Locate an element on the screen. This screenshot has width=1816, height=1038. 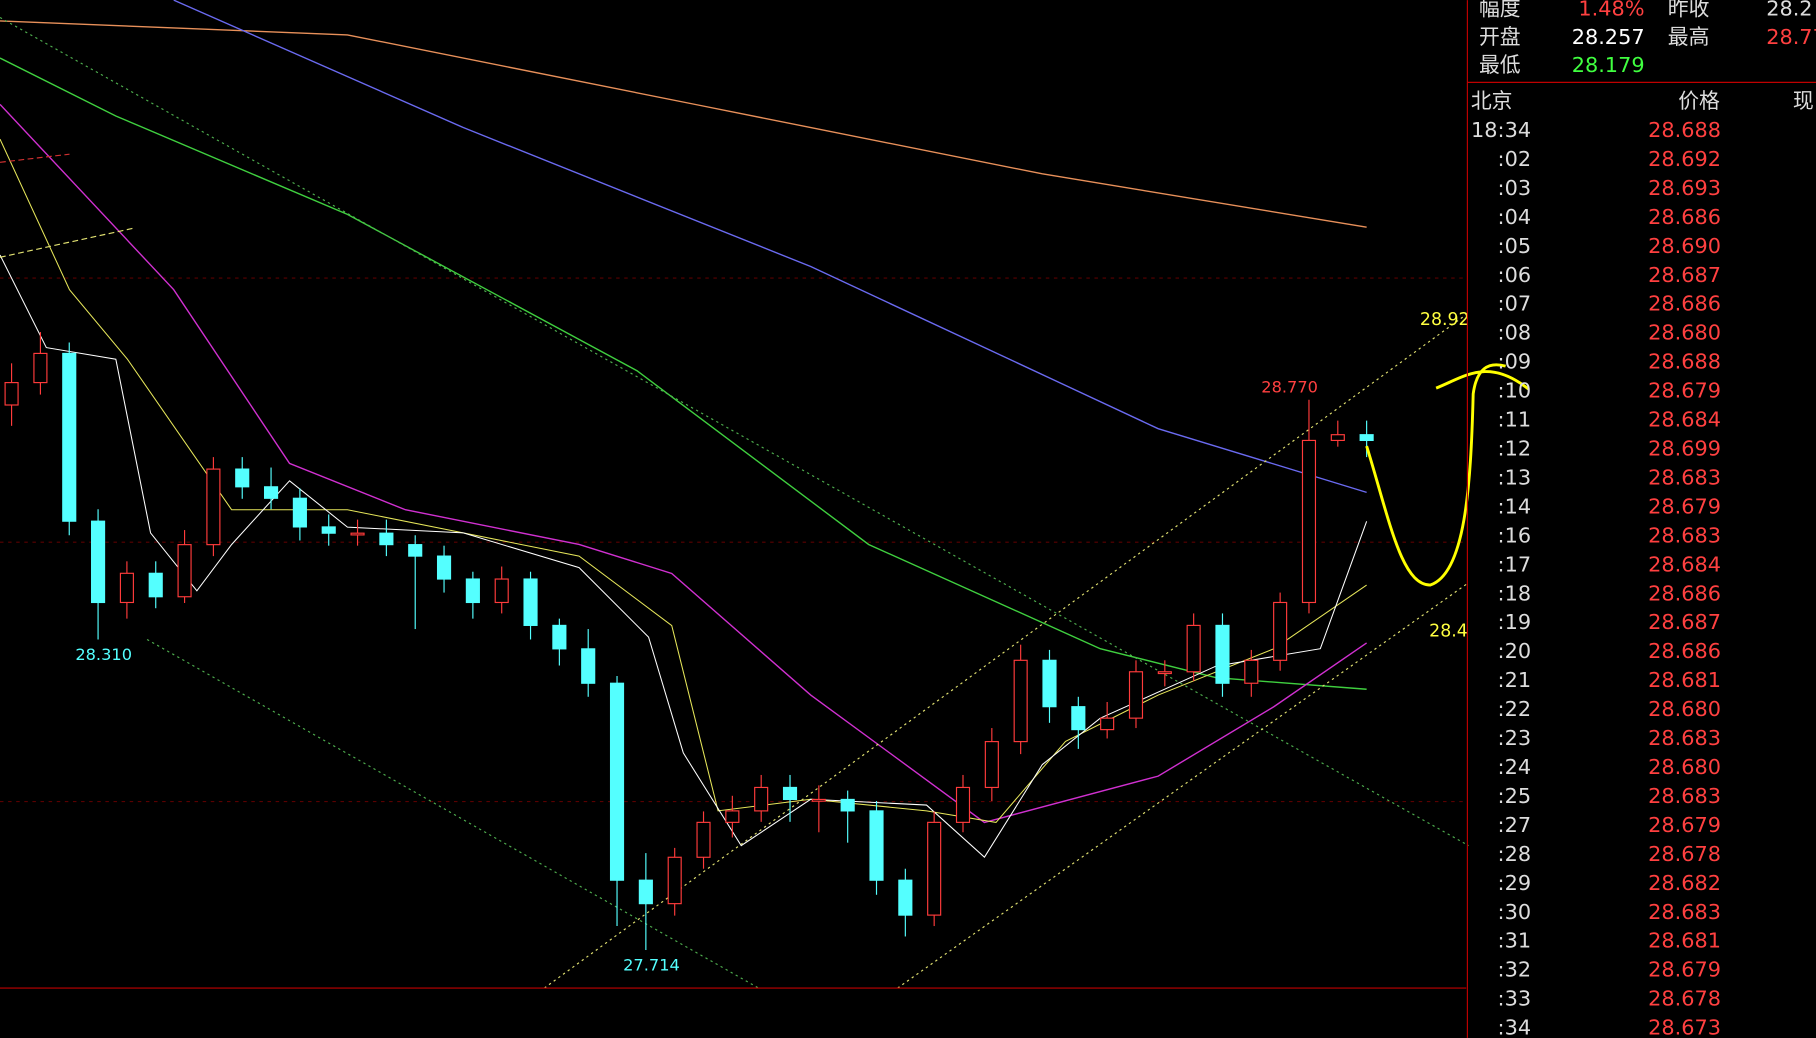
tick-price: 28.688 is located at coordinates (1684, 362).